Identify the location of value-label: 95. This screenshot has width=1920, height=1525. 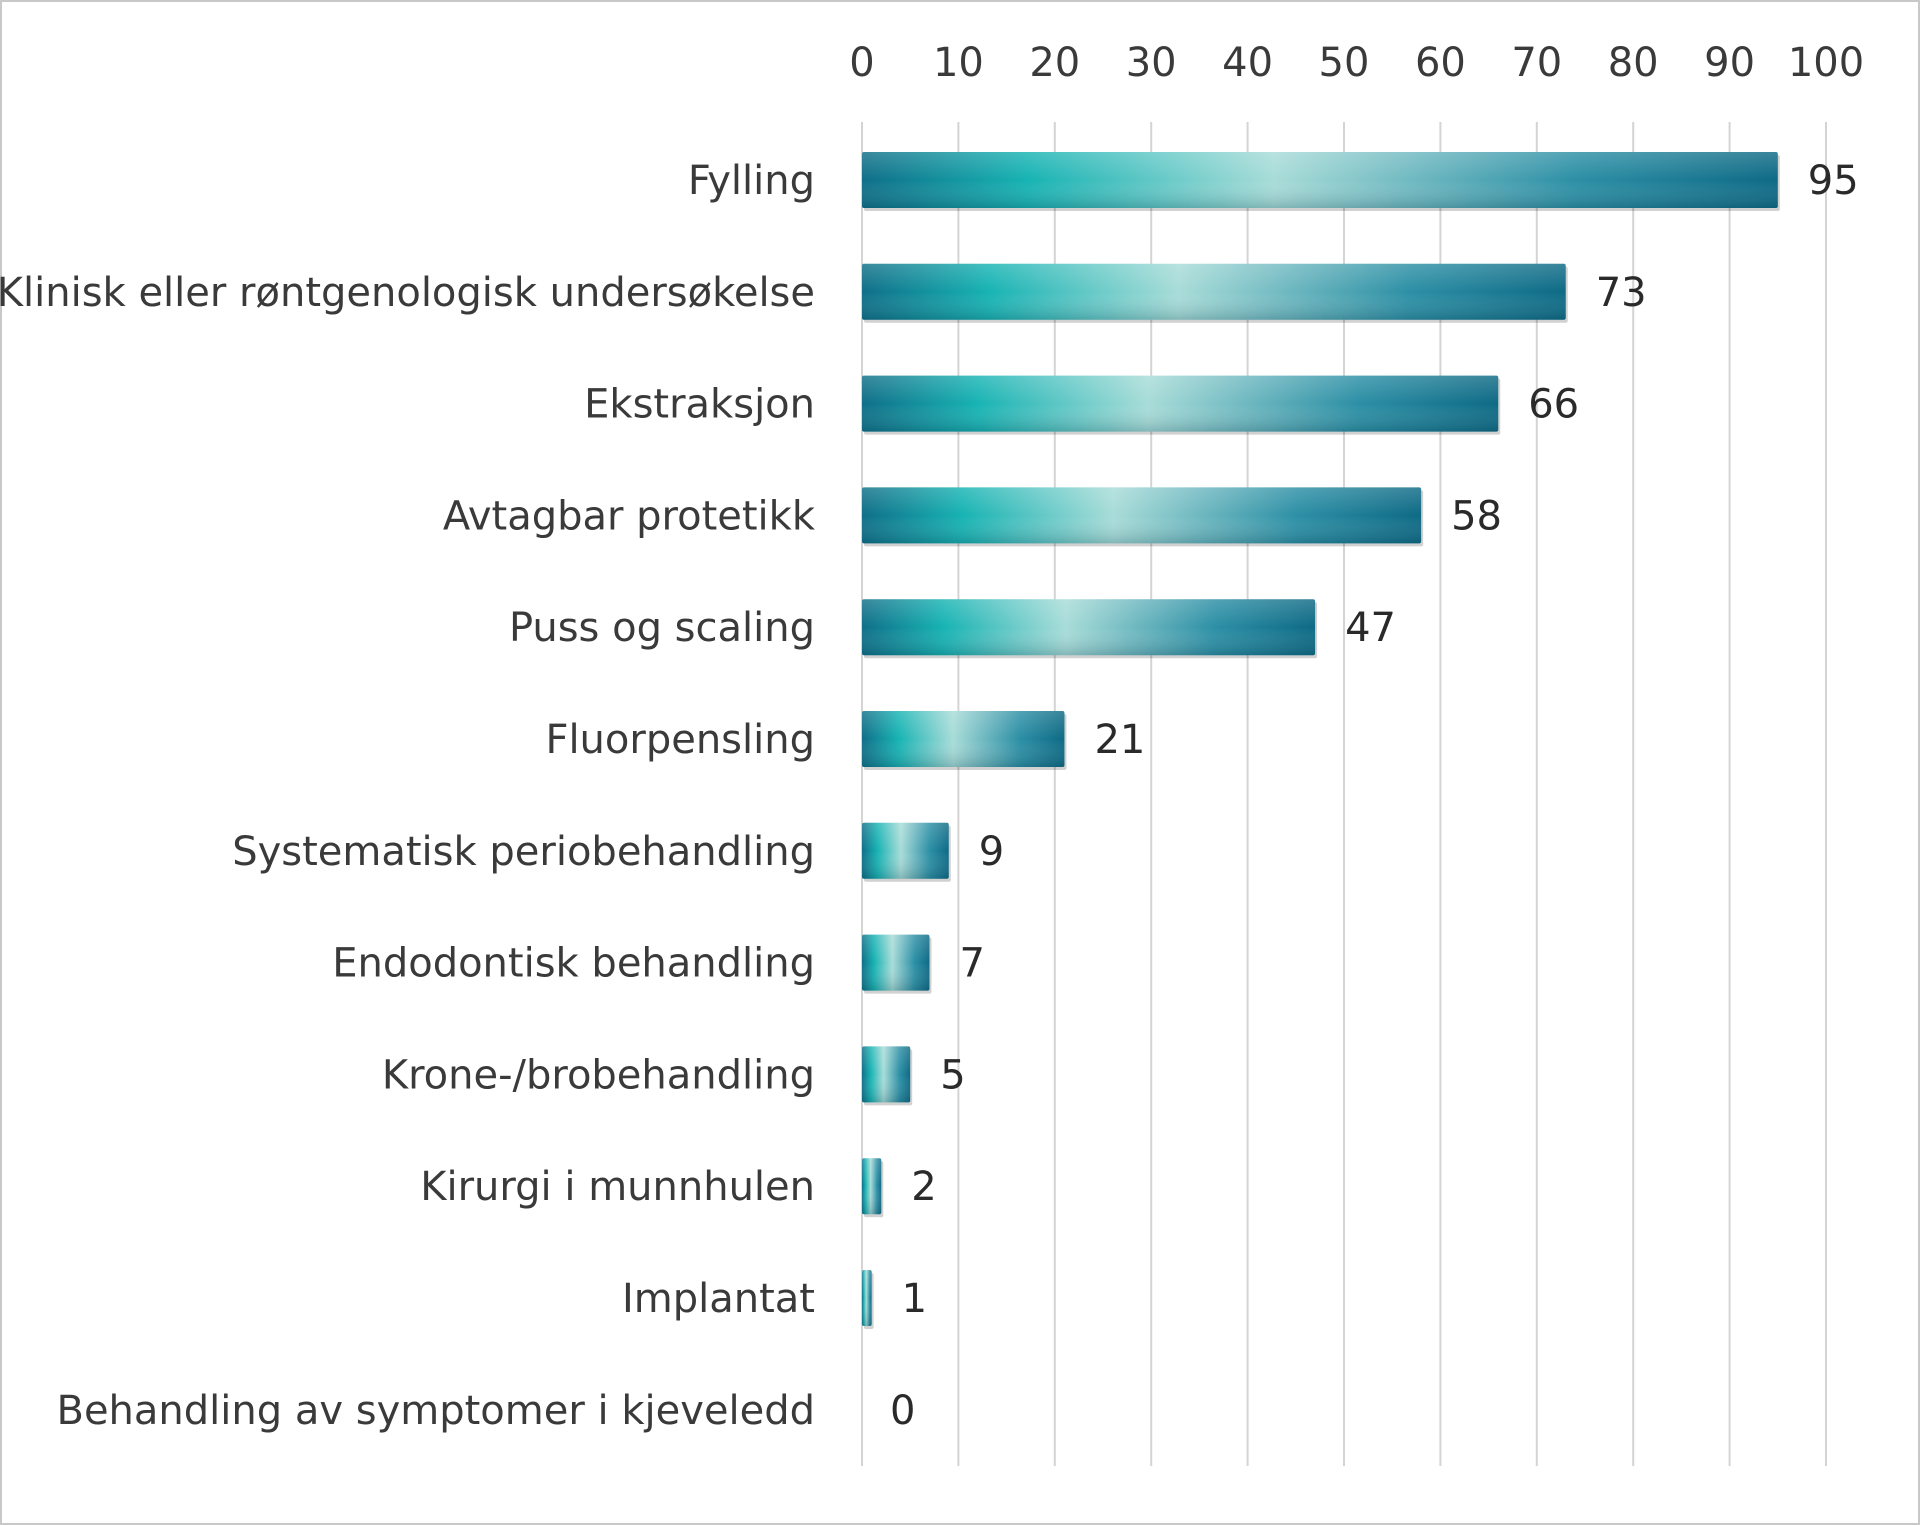
(1833, 181).